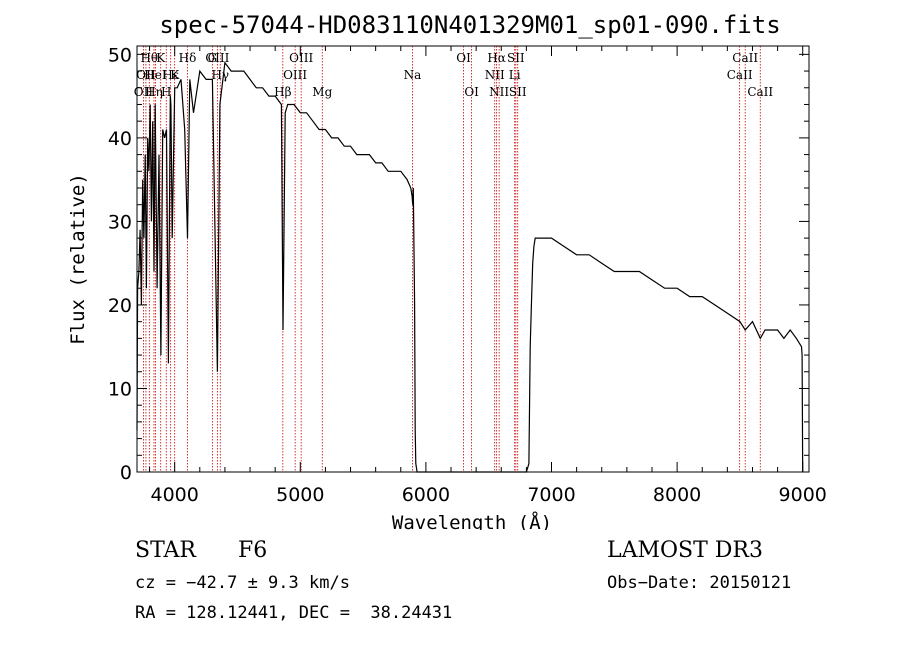 This screenshot has width=900, height=649. I want to click on line-label-11: OIII, so click(217, 58).